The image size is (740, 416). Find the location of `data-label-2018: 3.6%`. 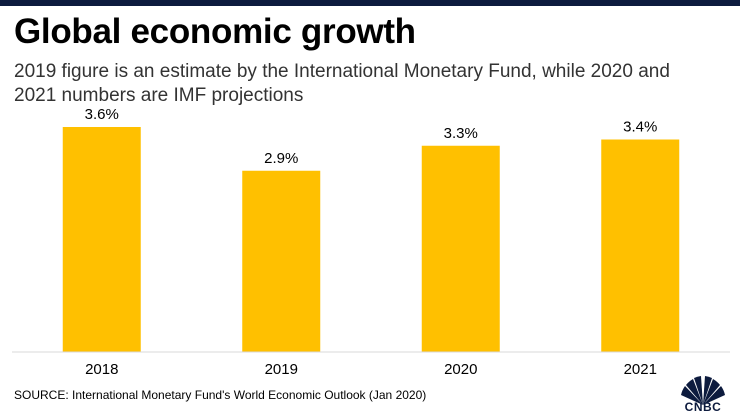

data-label-2018: 3.6% is located at coordinates (102, 114).